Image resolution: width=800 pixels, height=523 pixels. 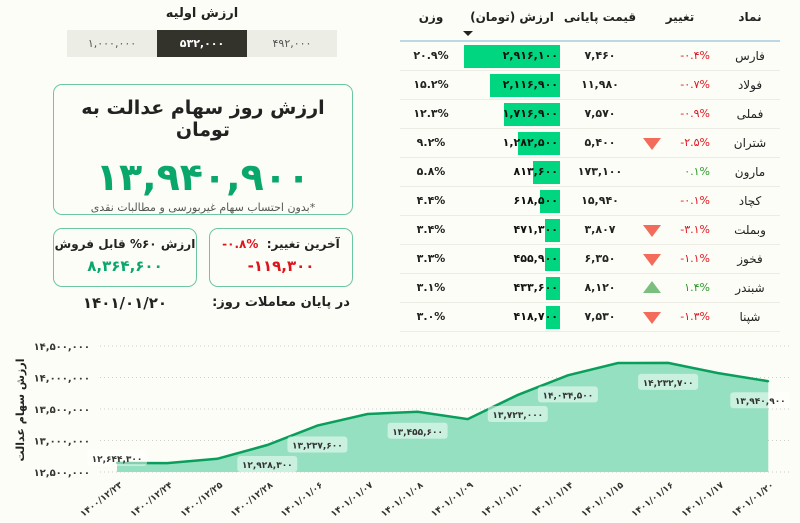 What do you see at coordinates (431, 287) in the screenshot?
I see `weight: ۳.۱%` at bounding box center [431, 287].